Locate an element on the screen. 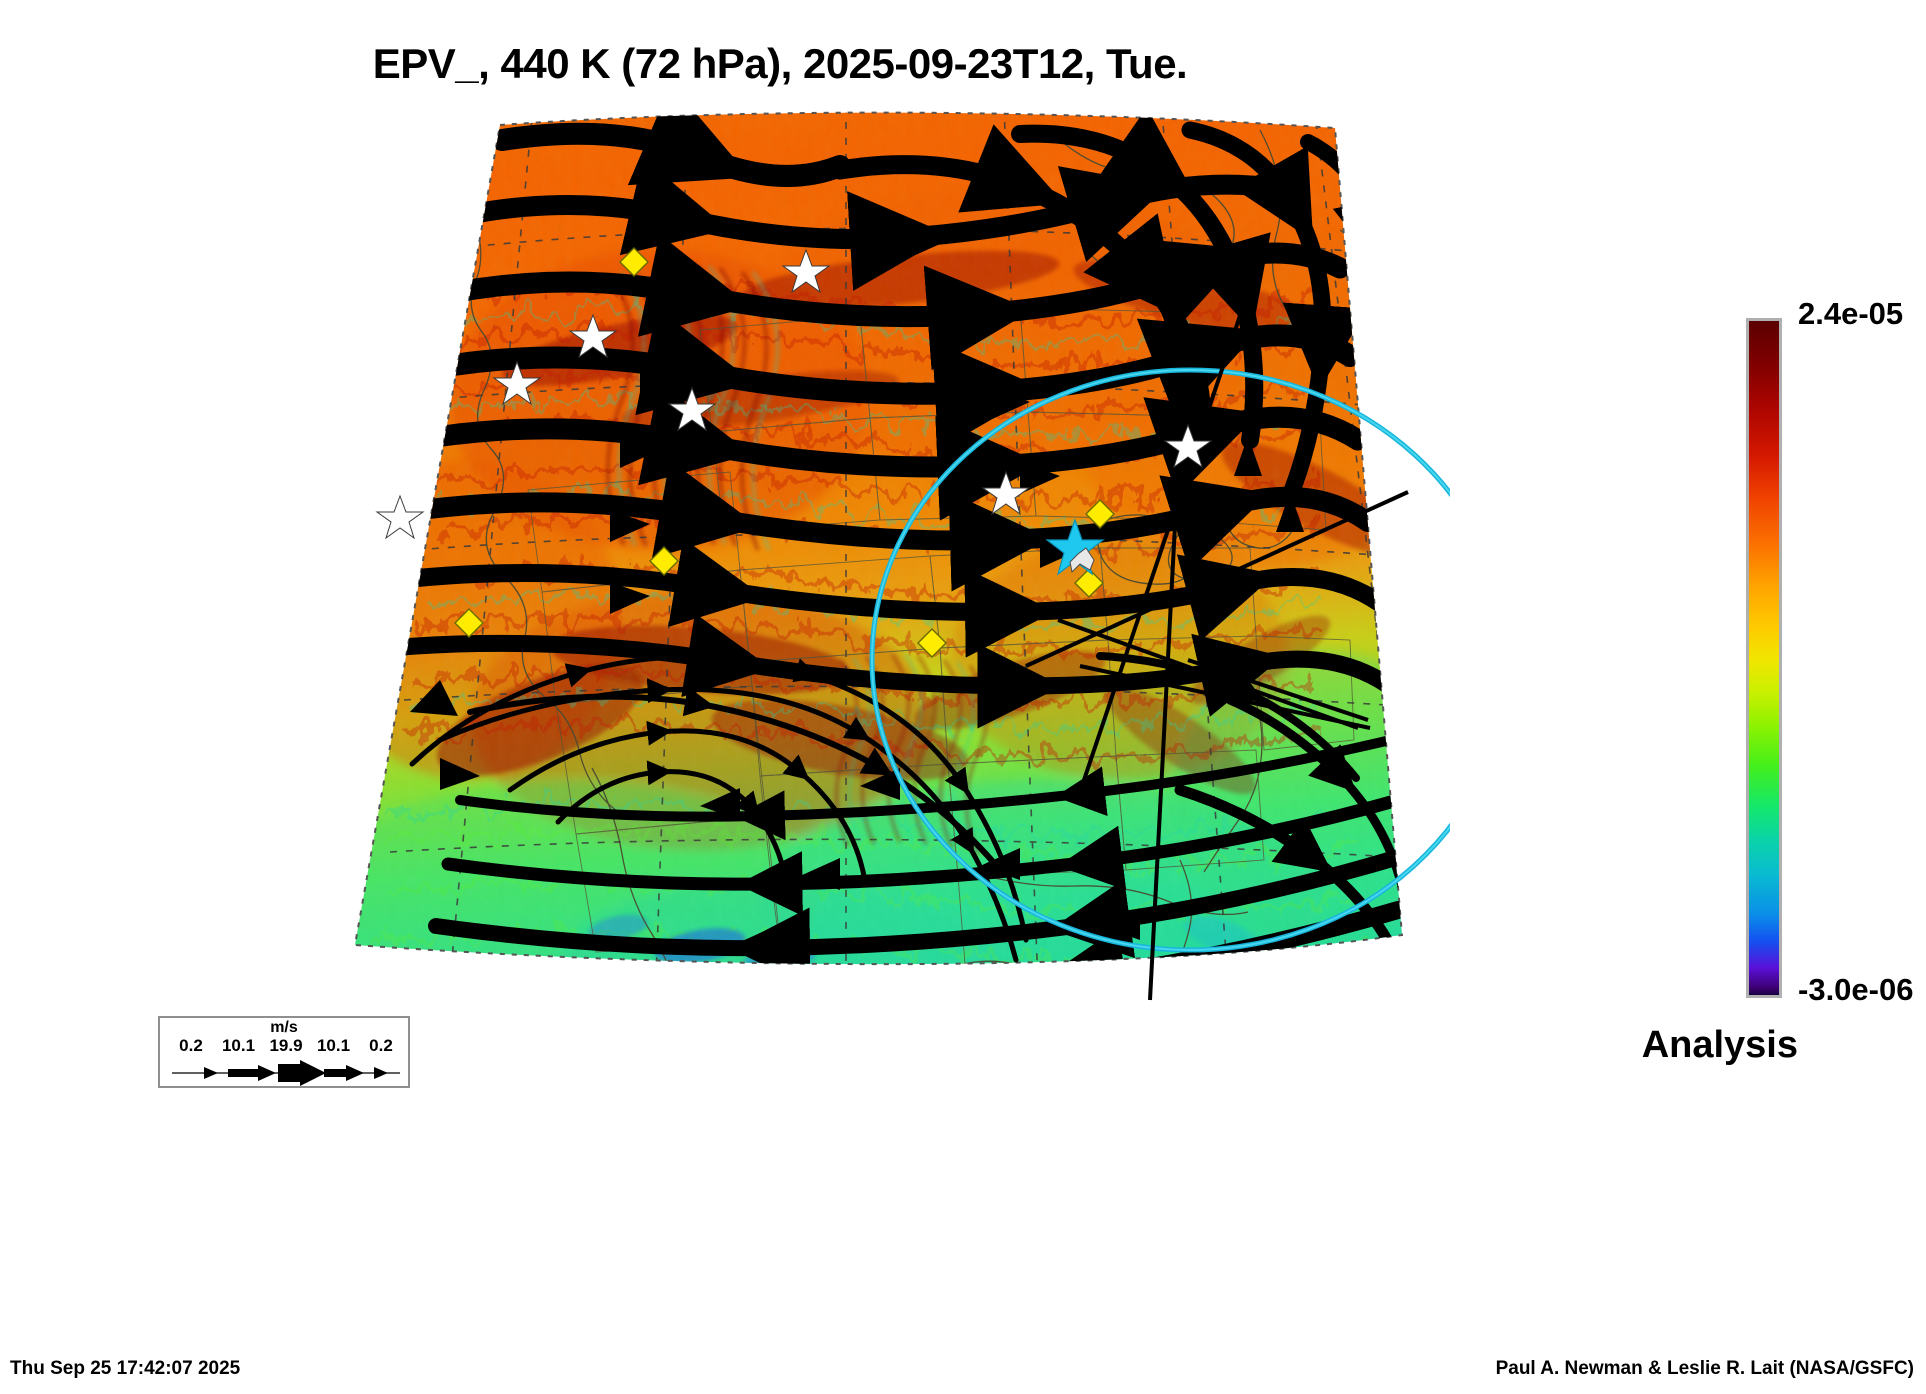 This screenshot has width=1926, height=1394. wind-tick-2: 19.9 is located at coordinates (286, 1045).